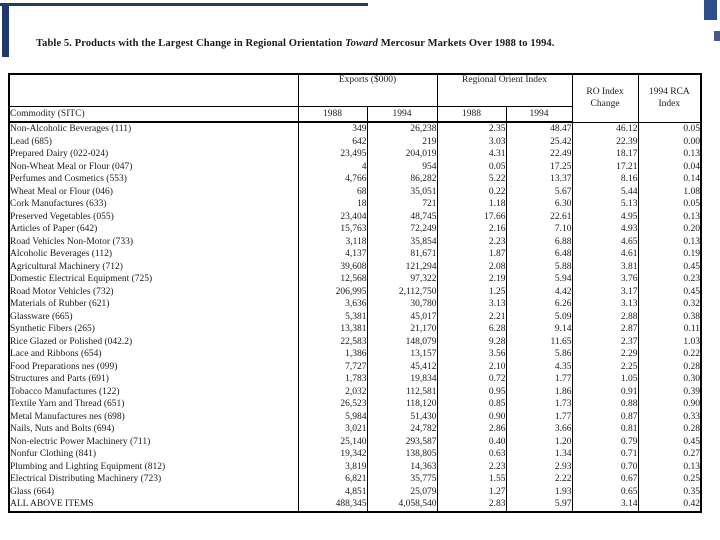 The image size is (720, 540). Describe the element at coordinates (471, 279) in the screenshot. I see `ro-1988-cell: 2.19` at that location.